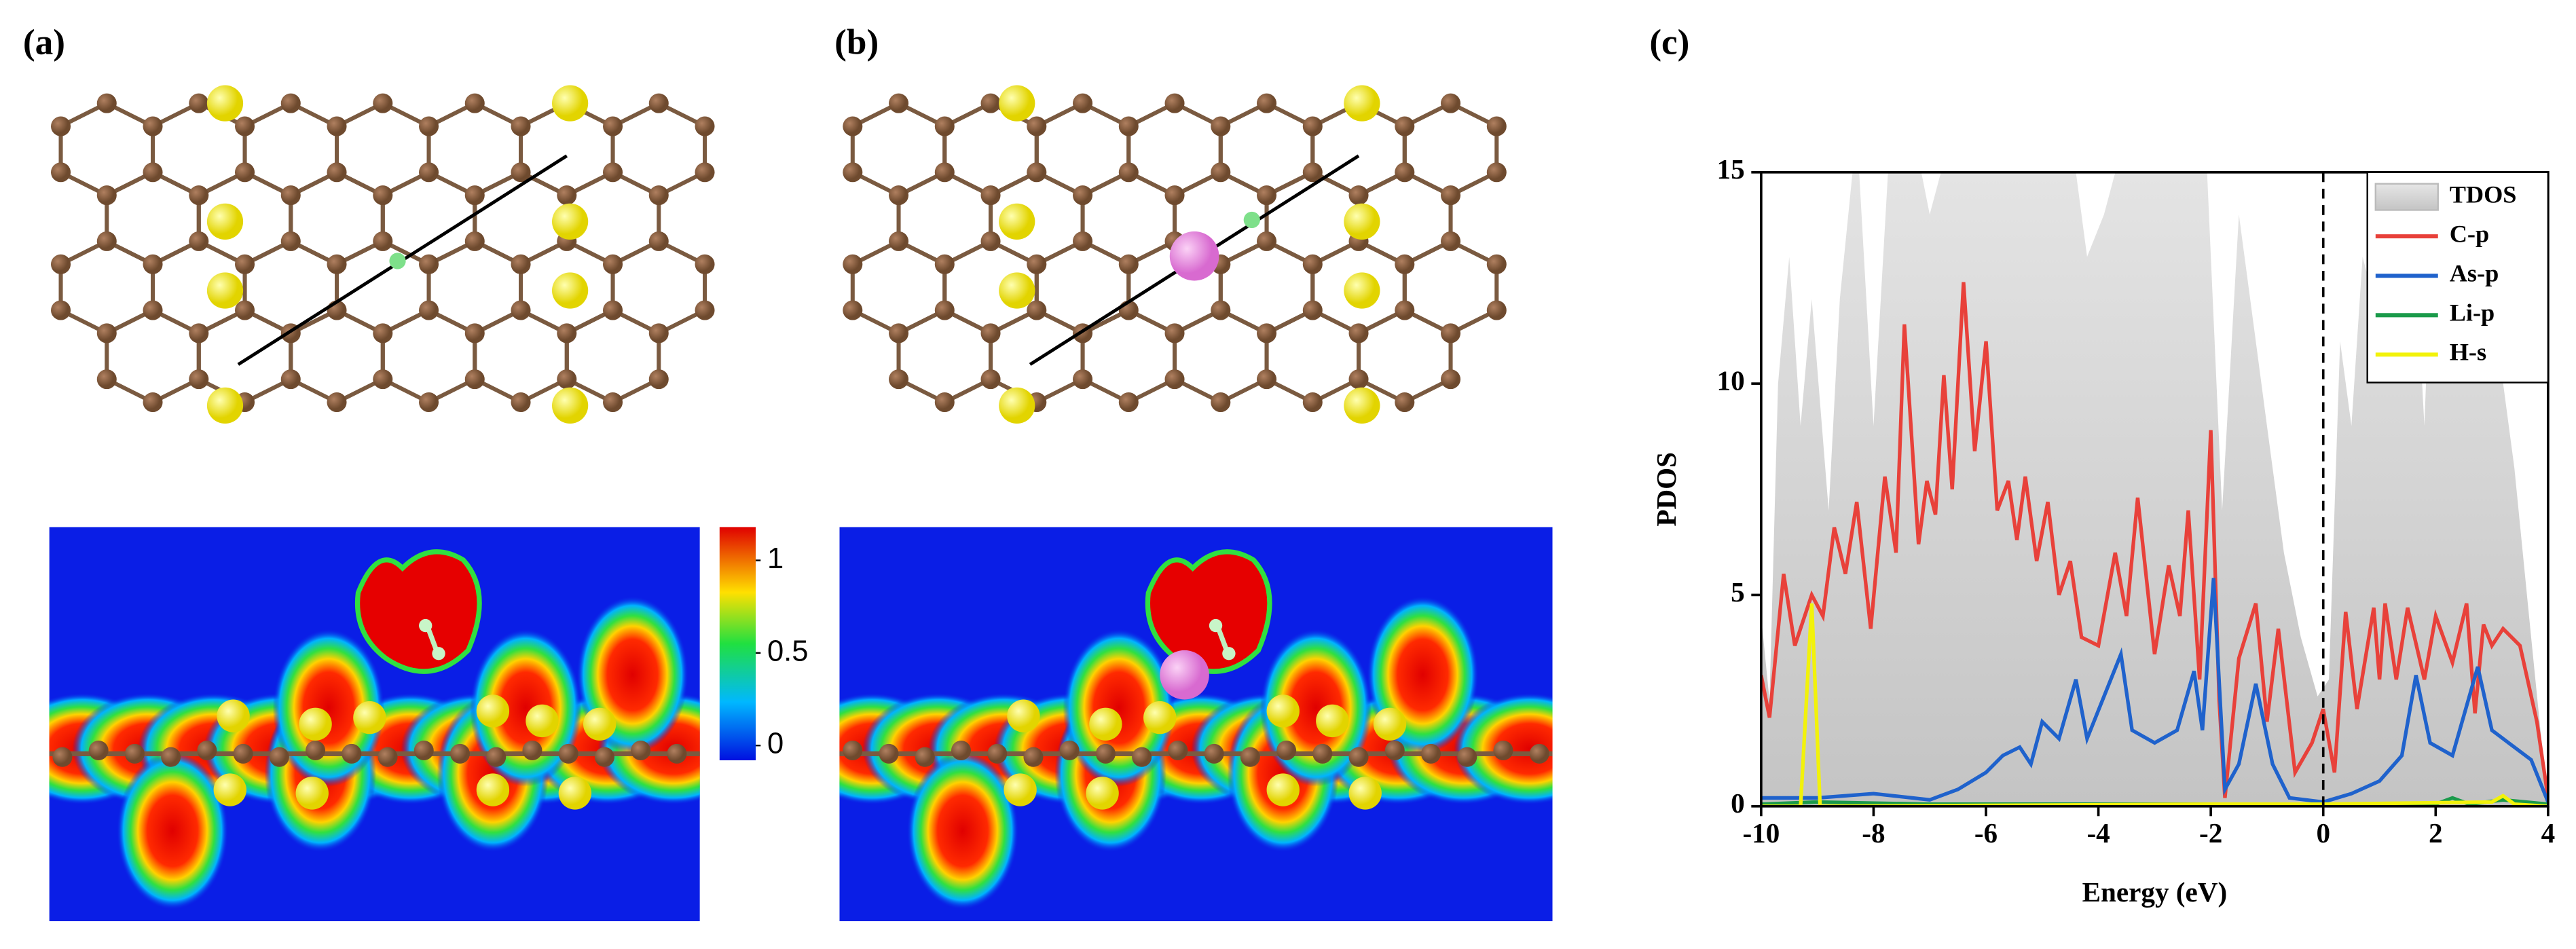  Describe the element at coordinates (1184, 675) in the screenshot. I see `lithium-atom` at that location.